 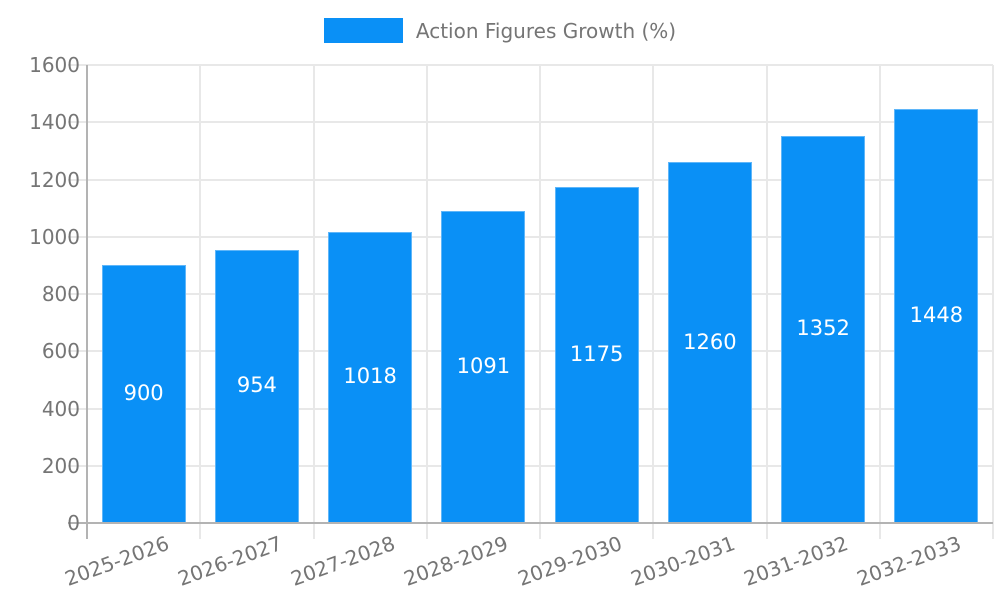 I want to click on bar-value-label: 1352, so click(x=823, y=328).